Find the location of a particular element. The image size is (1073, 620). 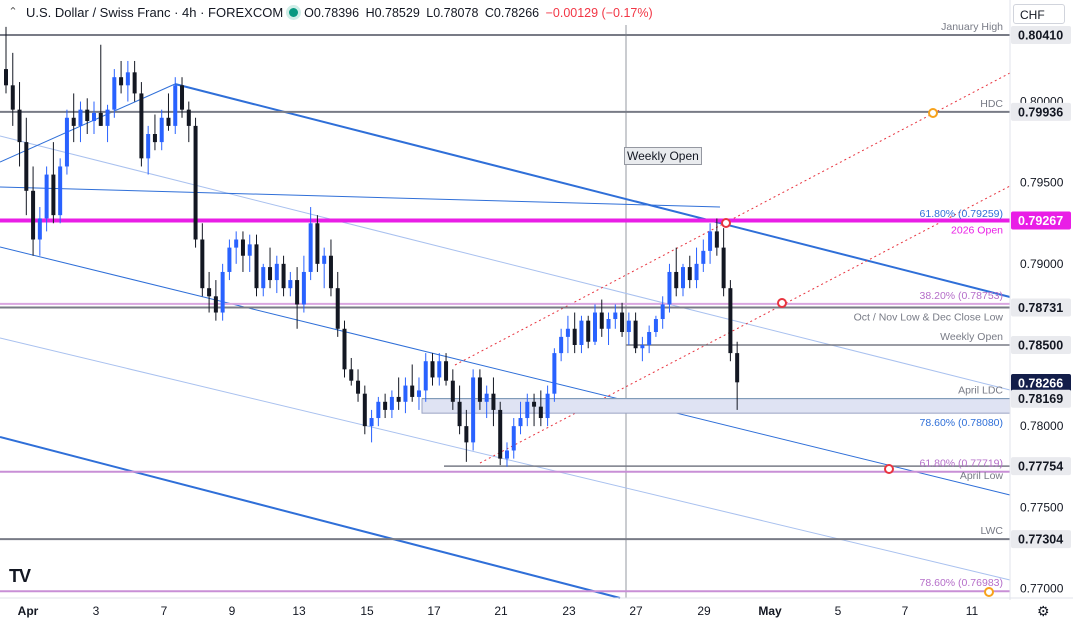

currency-label: CHF is located at coordinates (1032, 15).